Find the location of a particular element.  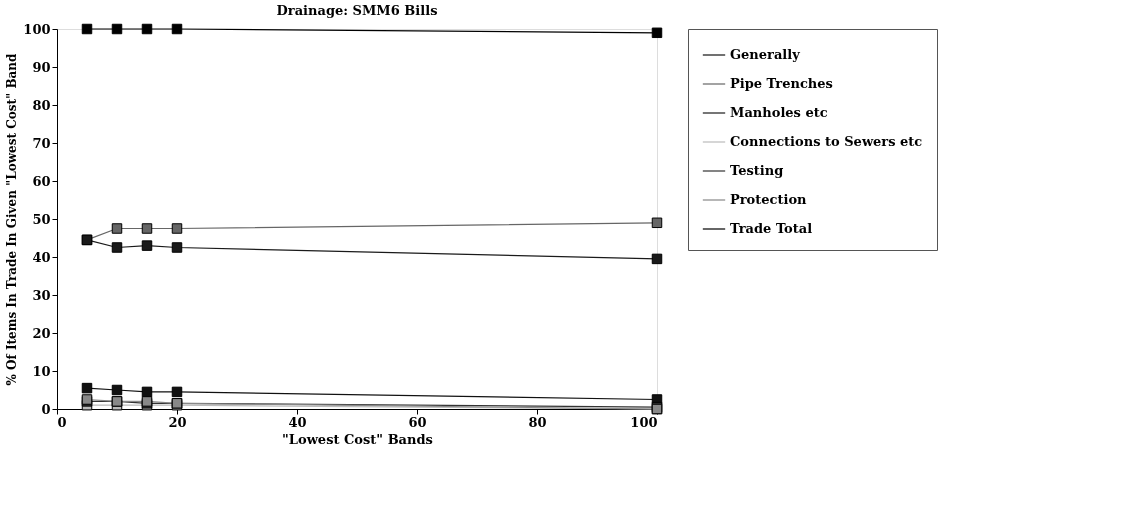

x-tick-label: 100 is located at coordinates (644, 422).